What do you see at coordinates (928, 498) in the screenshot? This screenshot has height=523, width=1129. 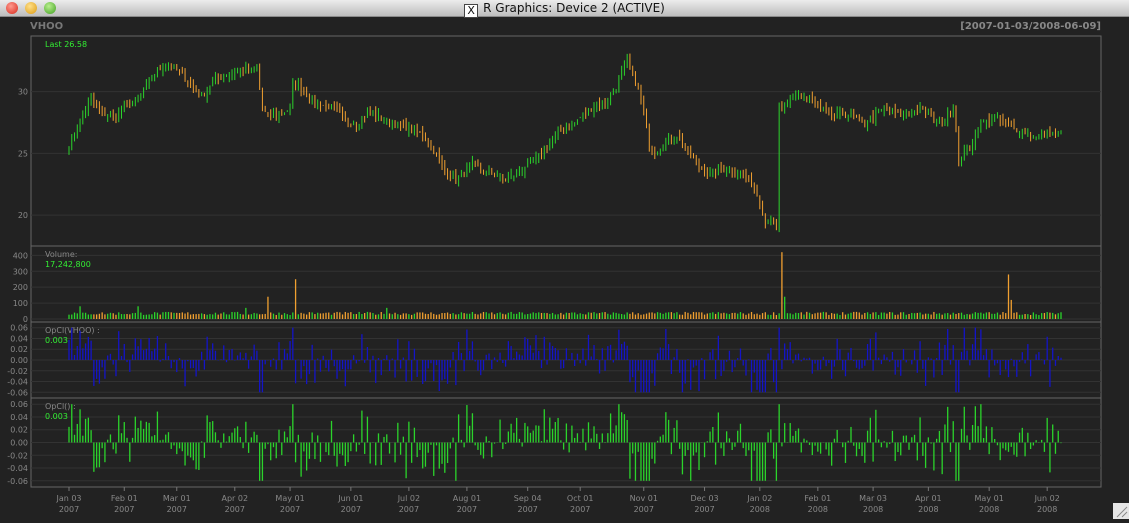 I see `x-tick-label: Apr 01` at bounding box center [928, 498].